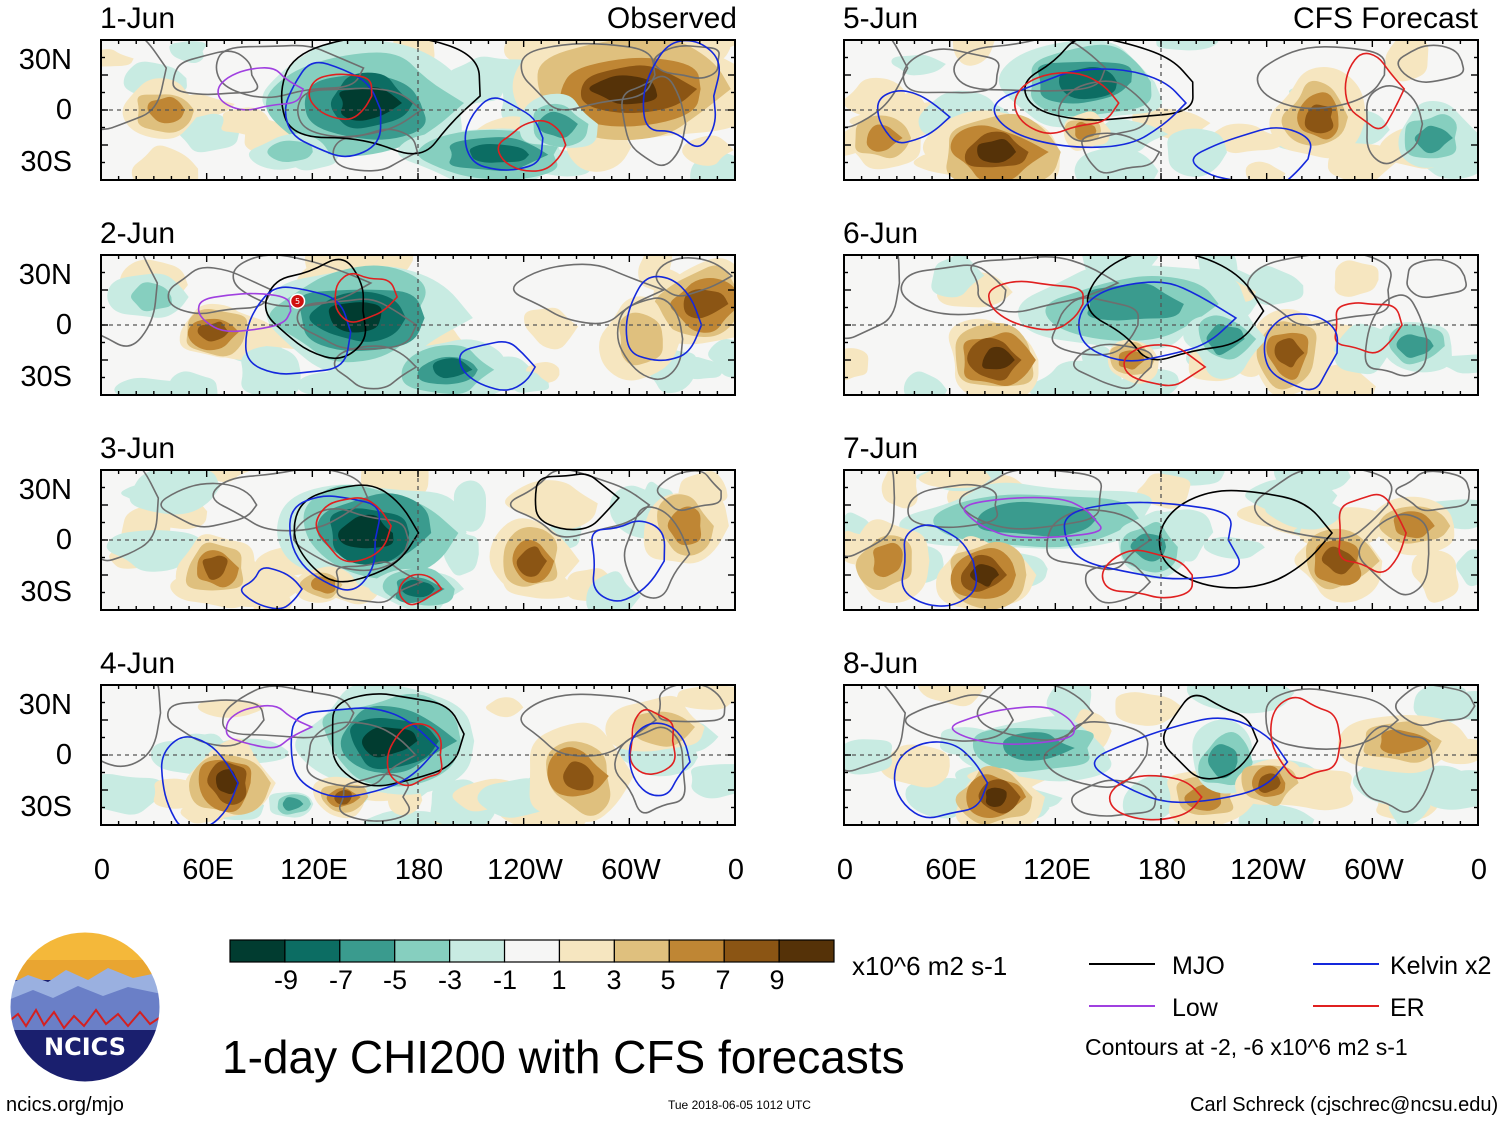 The width and height of the screenshot is (1510, 1121). What do you see at coordinates (563, 1057) in the screenshot?
I see `figure-title: 1-day CHI200 with CFS forecasts` at bounding box center [563, 1057].